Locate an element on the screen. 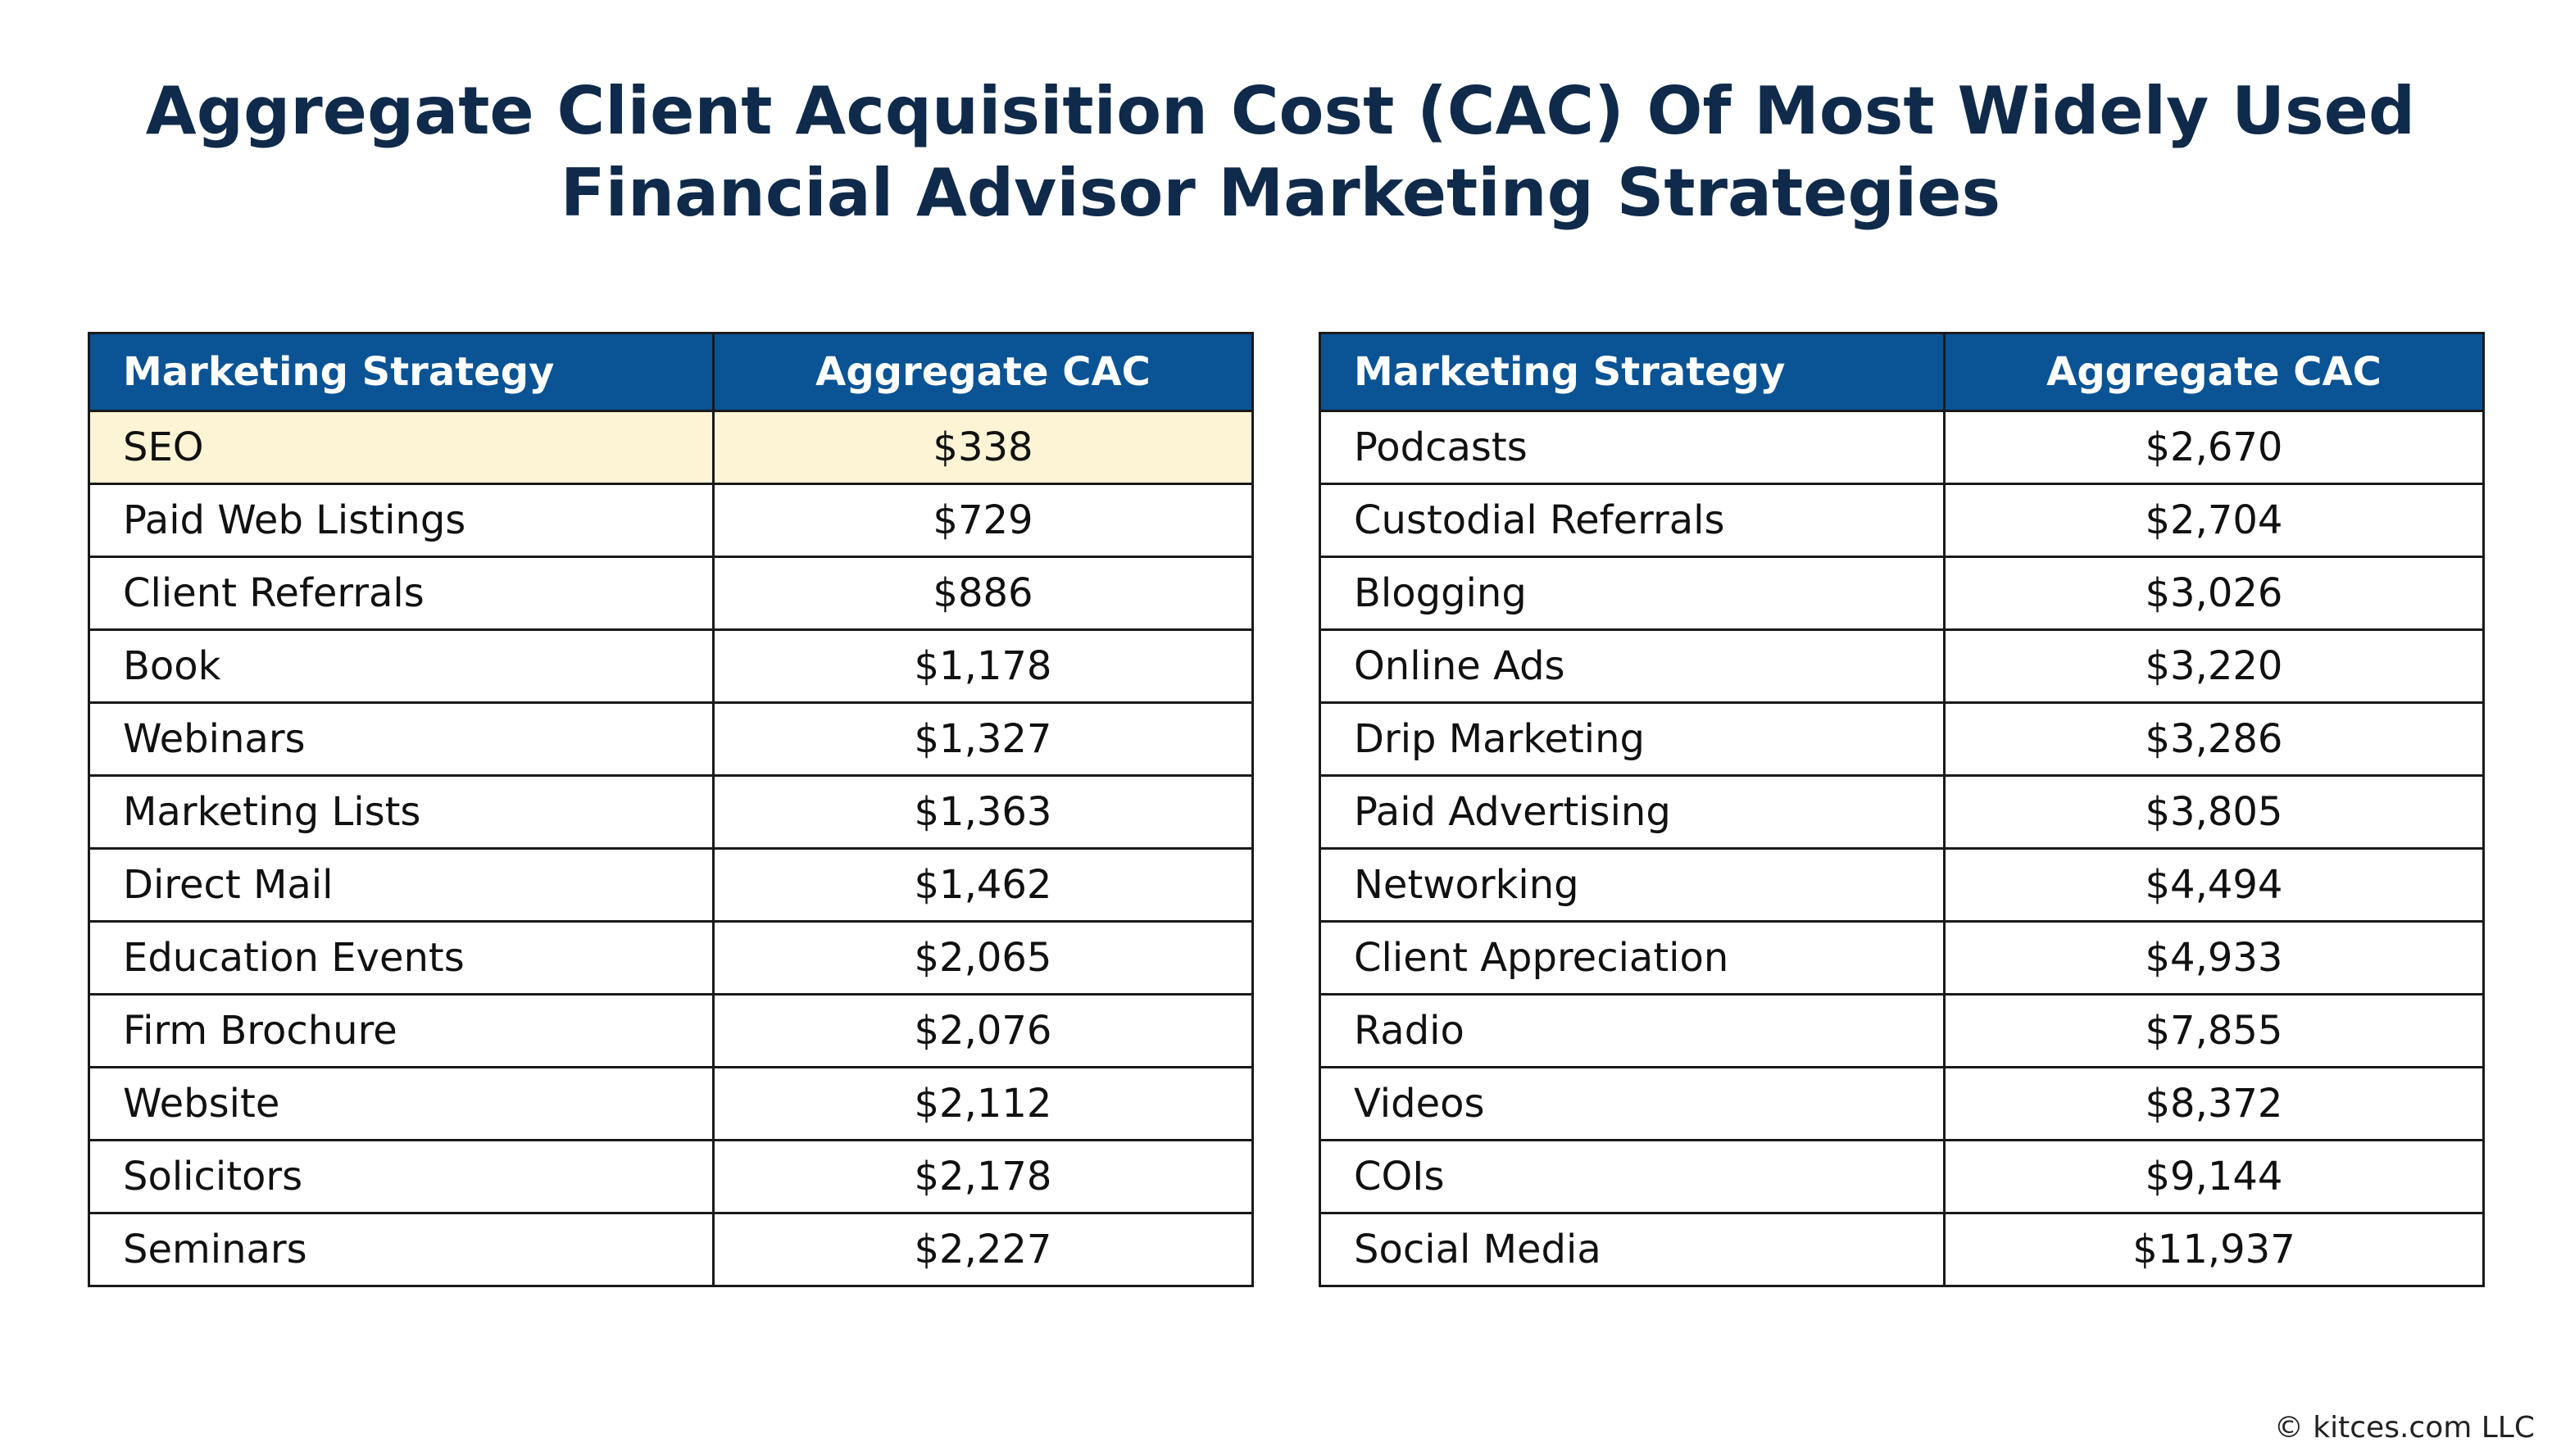 This screenshot has height=1456, width=2561. cac-value-cell: $3,286 is located at coordinates (2214, 739).